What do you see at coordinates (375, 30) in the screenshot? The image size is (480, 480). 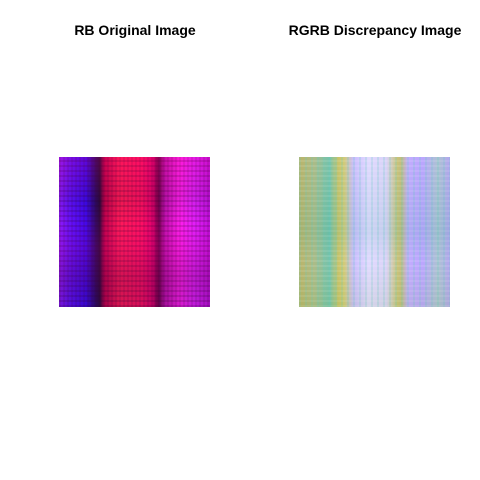 I see `rgrb-discrepancy-image-title: RGRB Discrepancy Image` at bounding box center [375, 30].